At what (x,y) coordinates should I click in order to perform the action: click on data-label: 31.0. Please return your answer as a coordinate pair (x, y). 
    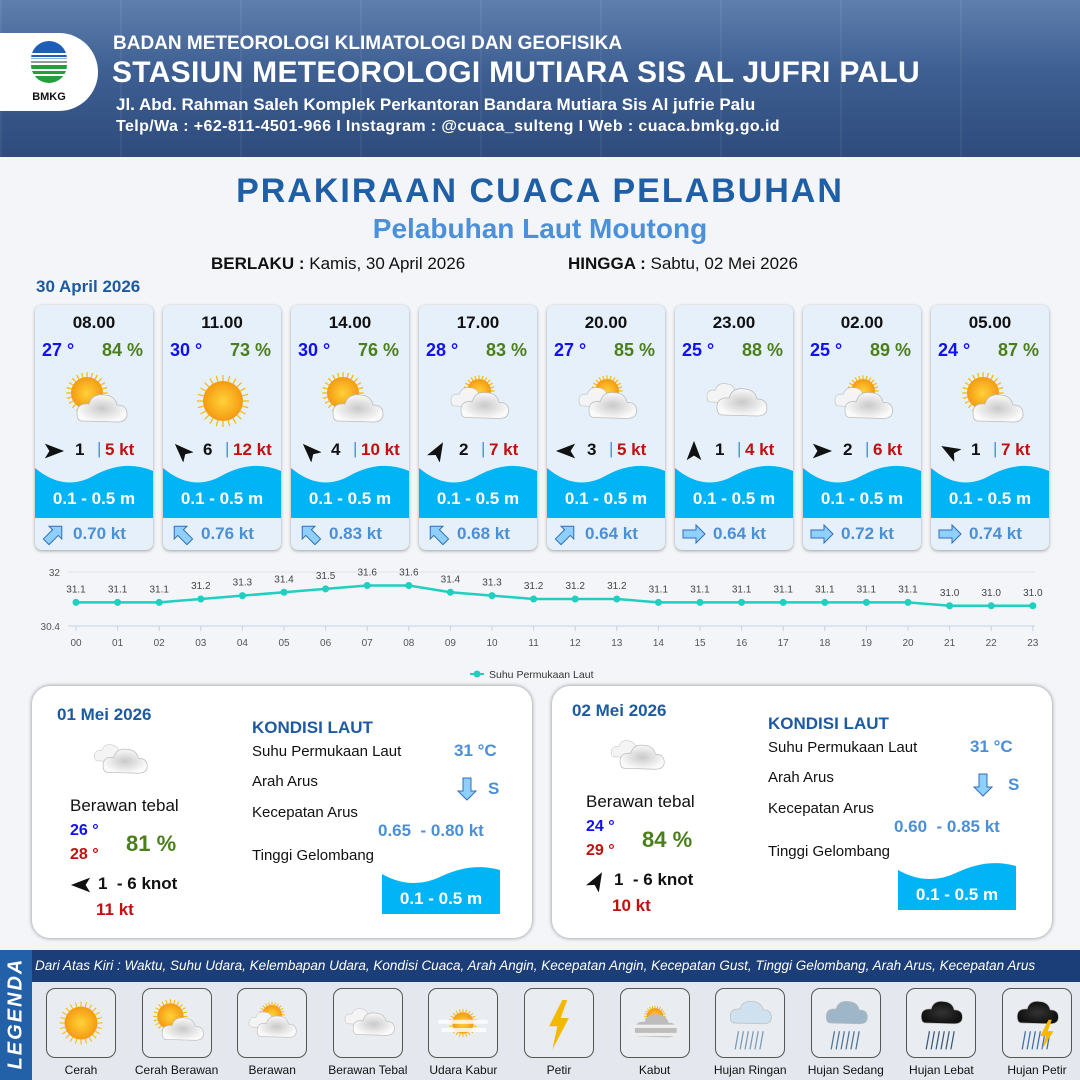
    Looking at the image, I should click on (991, 593).